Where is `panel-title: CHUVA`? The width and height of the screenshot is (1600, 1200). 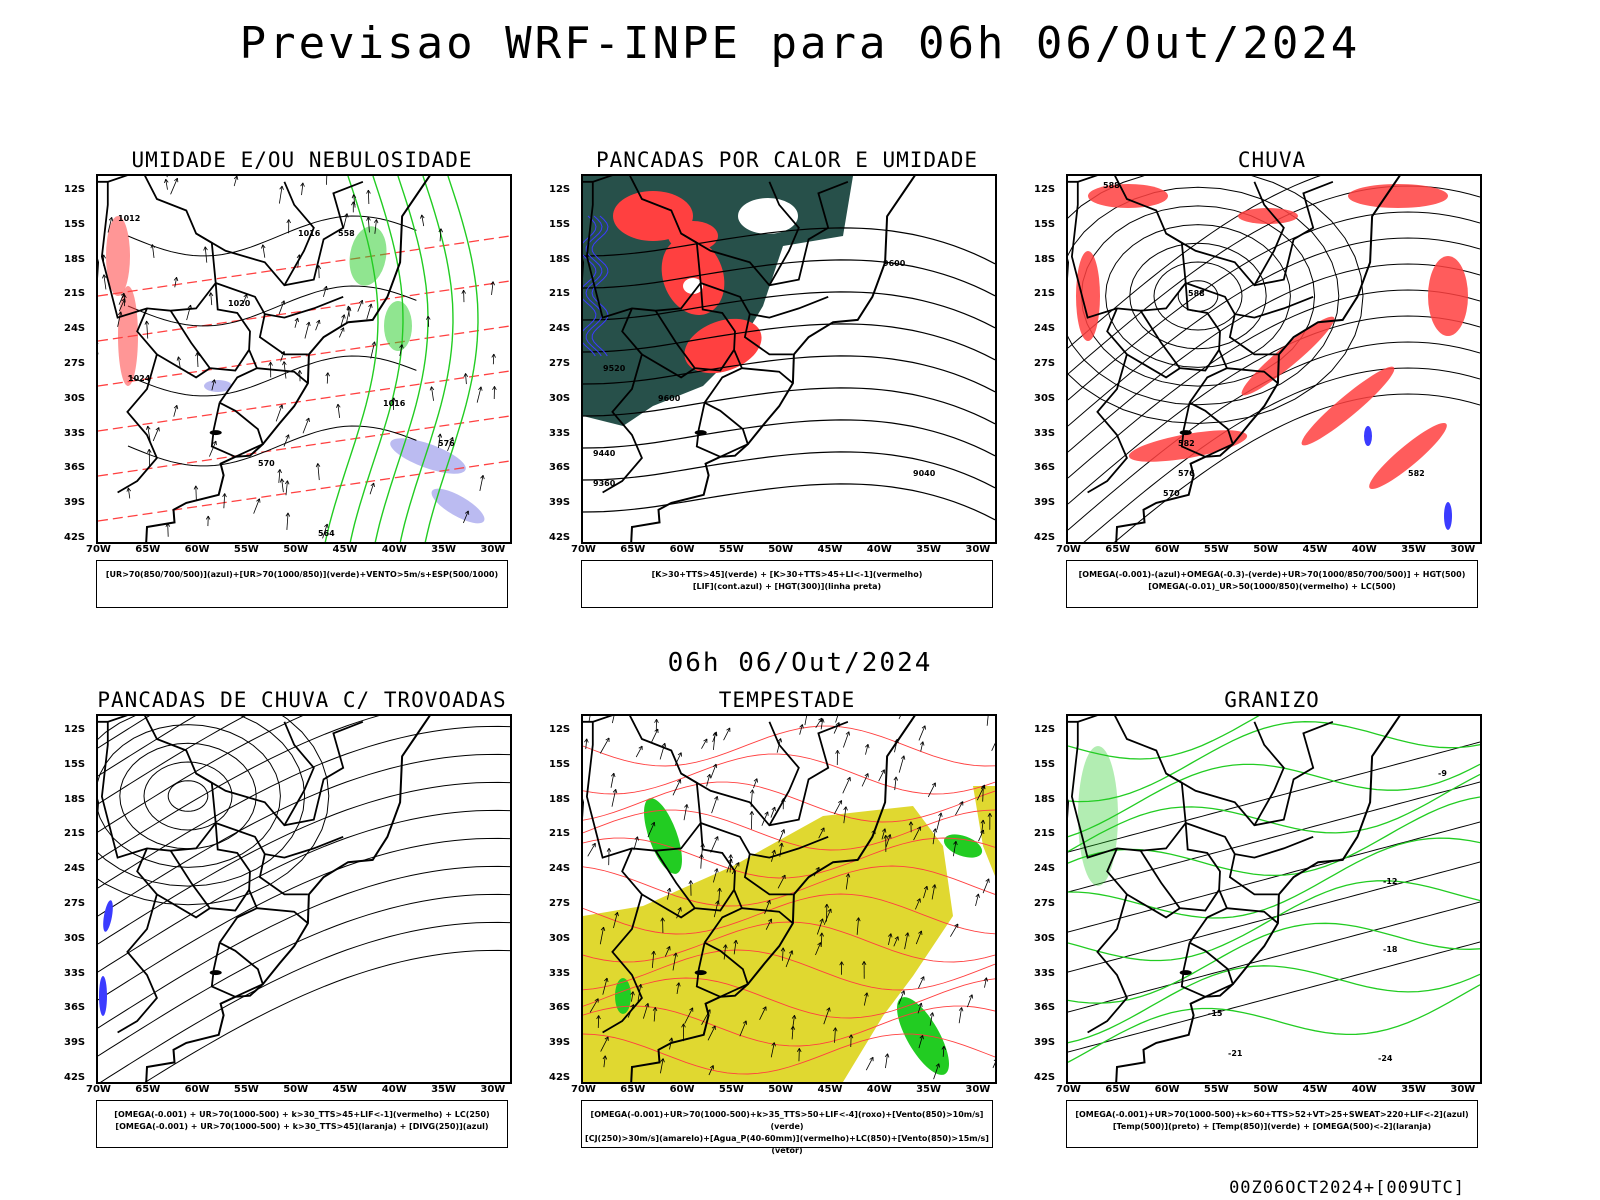 panel-title: CHUVA is located at coordinates (1272, 160).